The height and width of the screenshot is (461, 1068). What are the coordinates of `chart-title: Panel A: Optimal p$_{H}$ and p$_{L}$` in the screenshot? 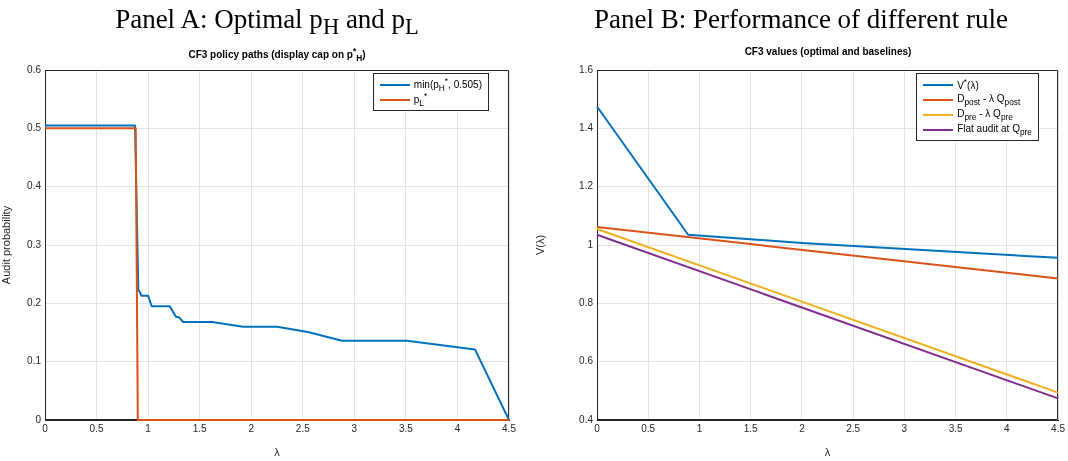 It's located at (267, 22).